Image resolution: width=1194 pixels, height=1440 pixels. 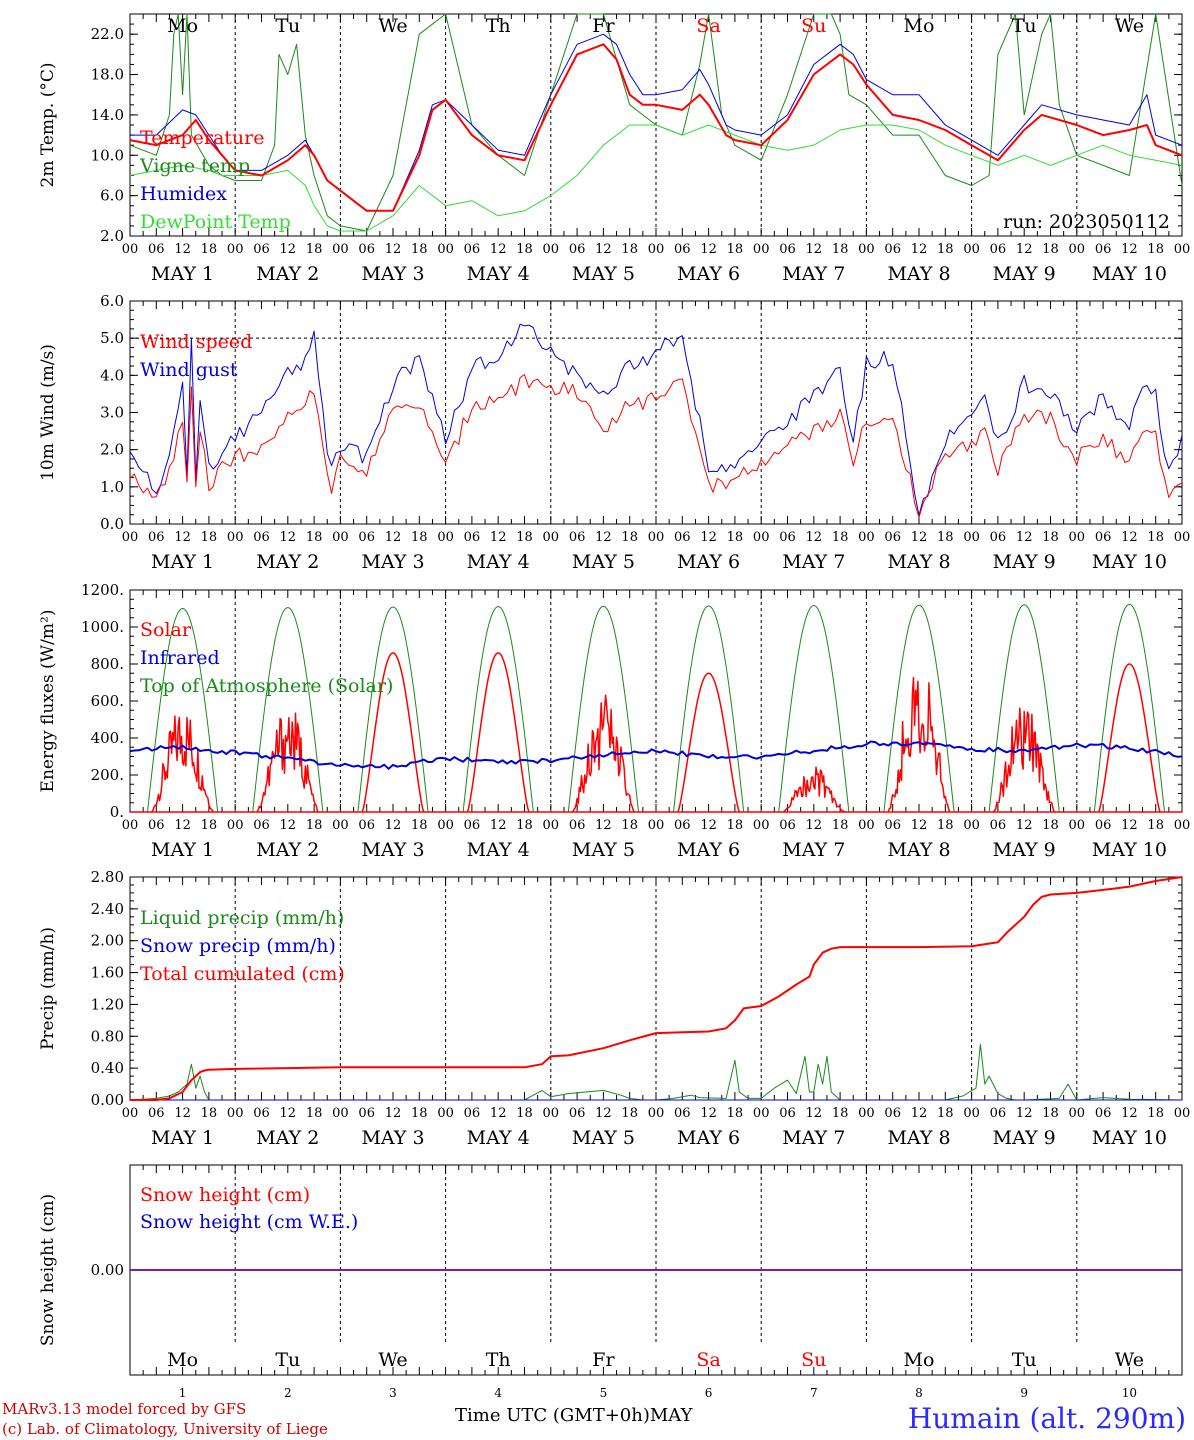 I want to click on y-tick-label: 3.0, so click(x=112, y=413).